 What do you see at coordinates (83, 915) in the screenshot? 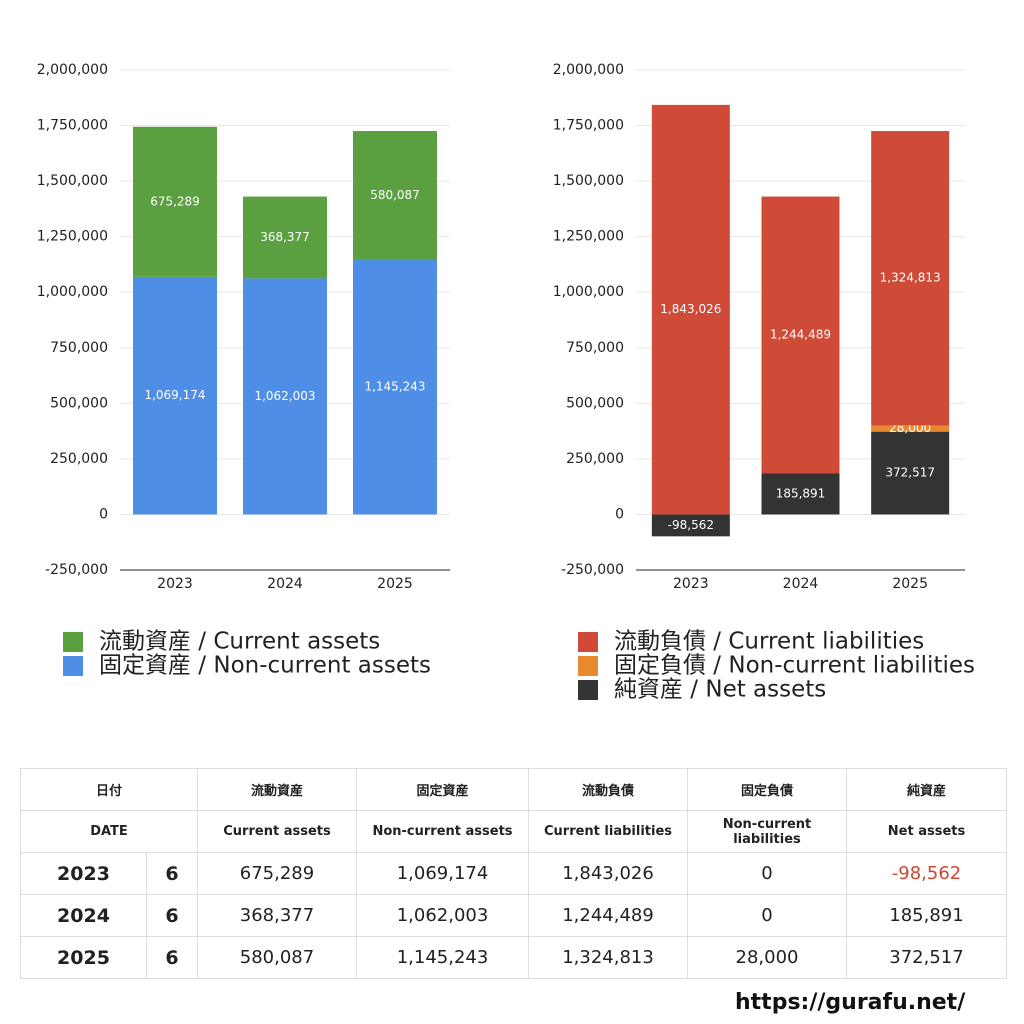
I see `table-cell: 2024` at bounding box center [83, 915].